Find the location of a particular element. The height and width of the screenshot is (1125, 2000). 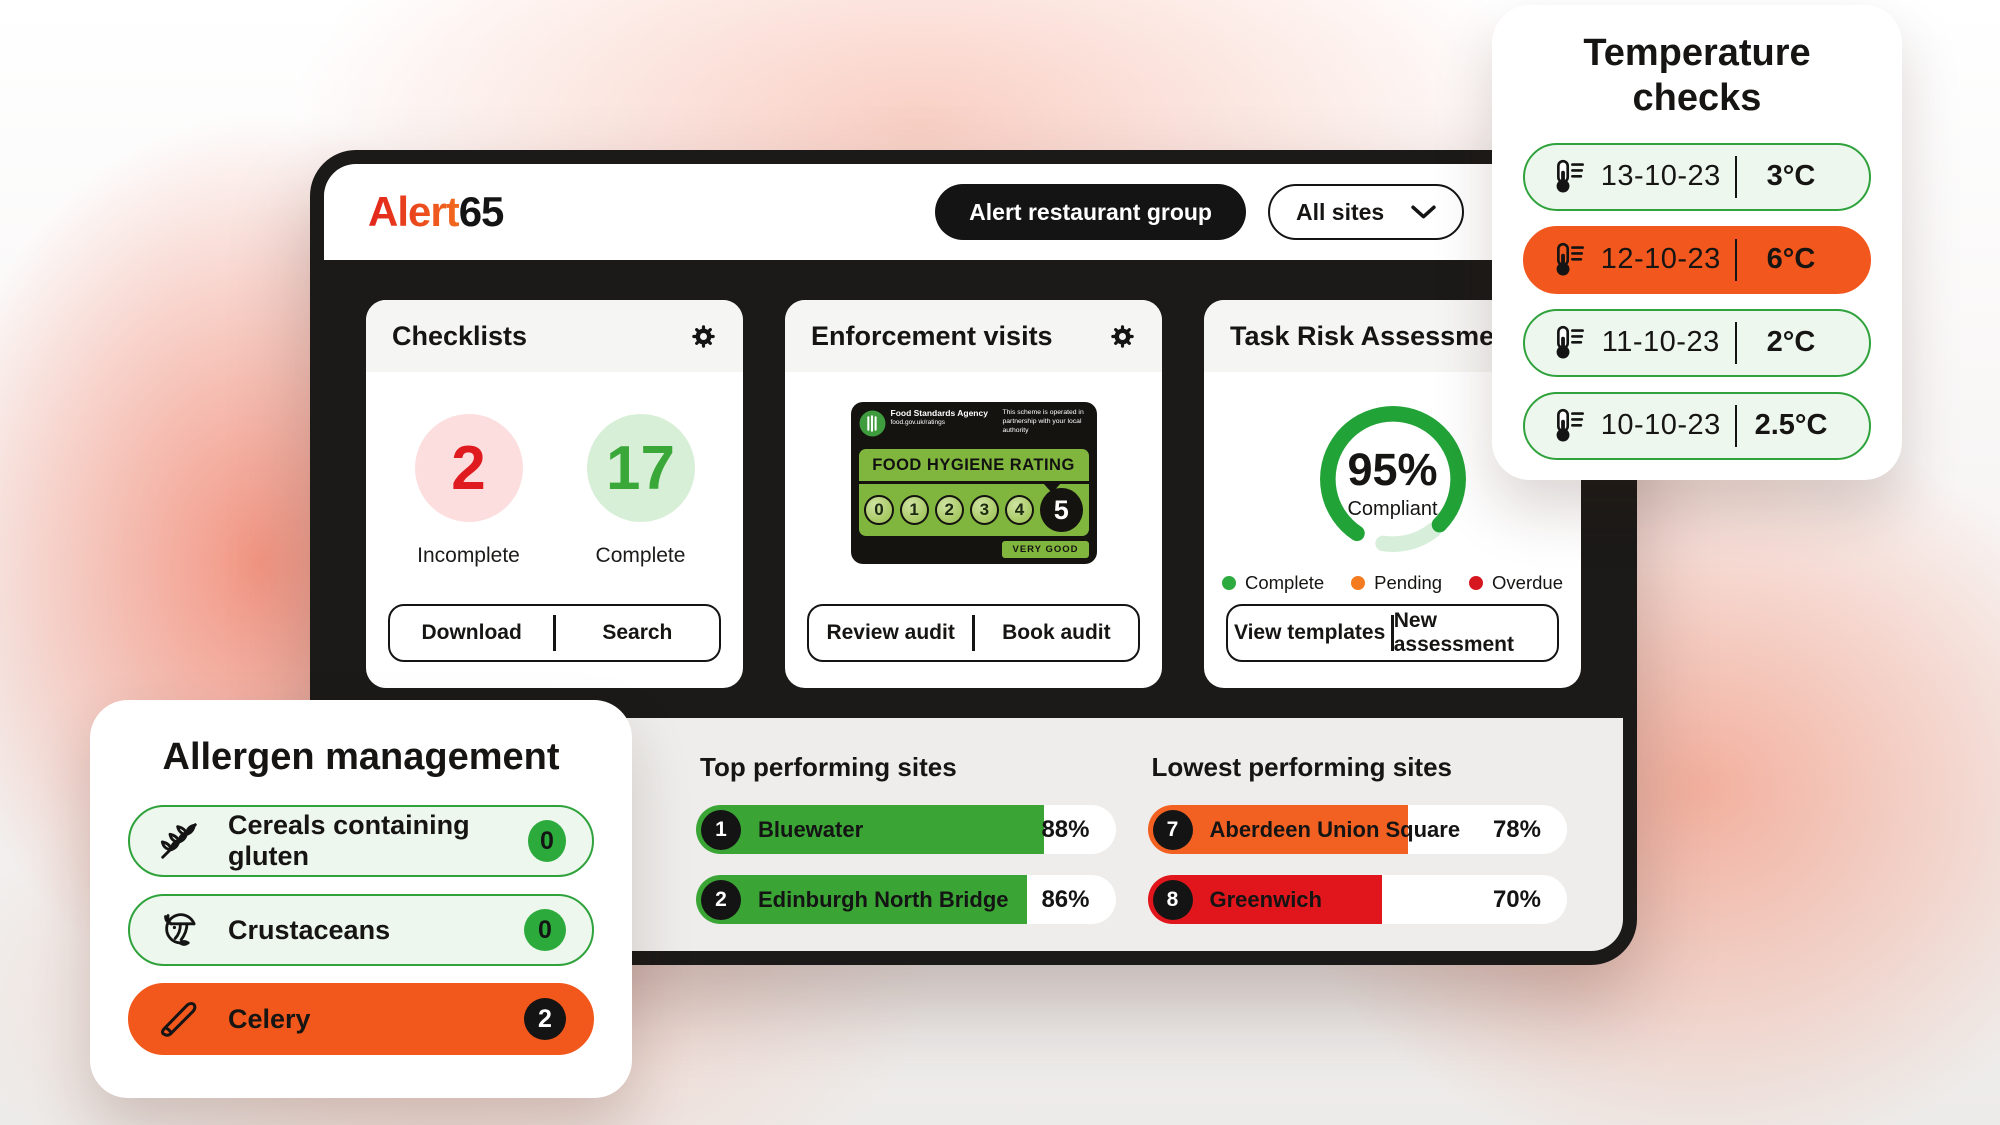

complete-dot is located at coordinates (1229, 583).